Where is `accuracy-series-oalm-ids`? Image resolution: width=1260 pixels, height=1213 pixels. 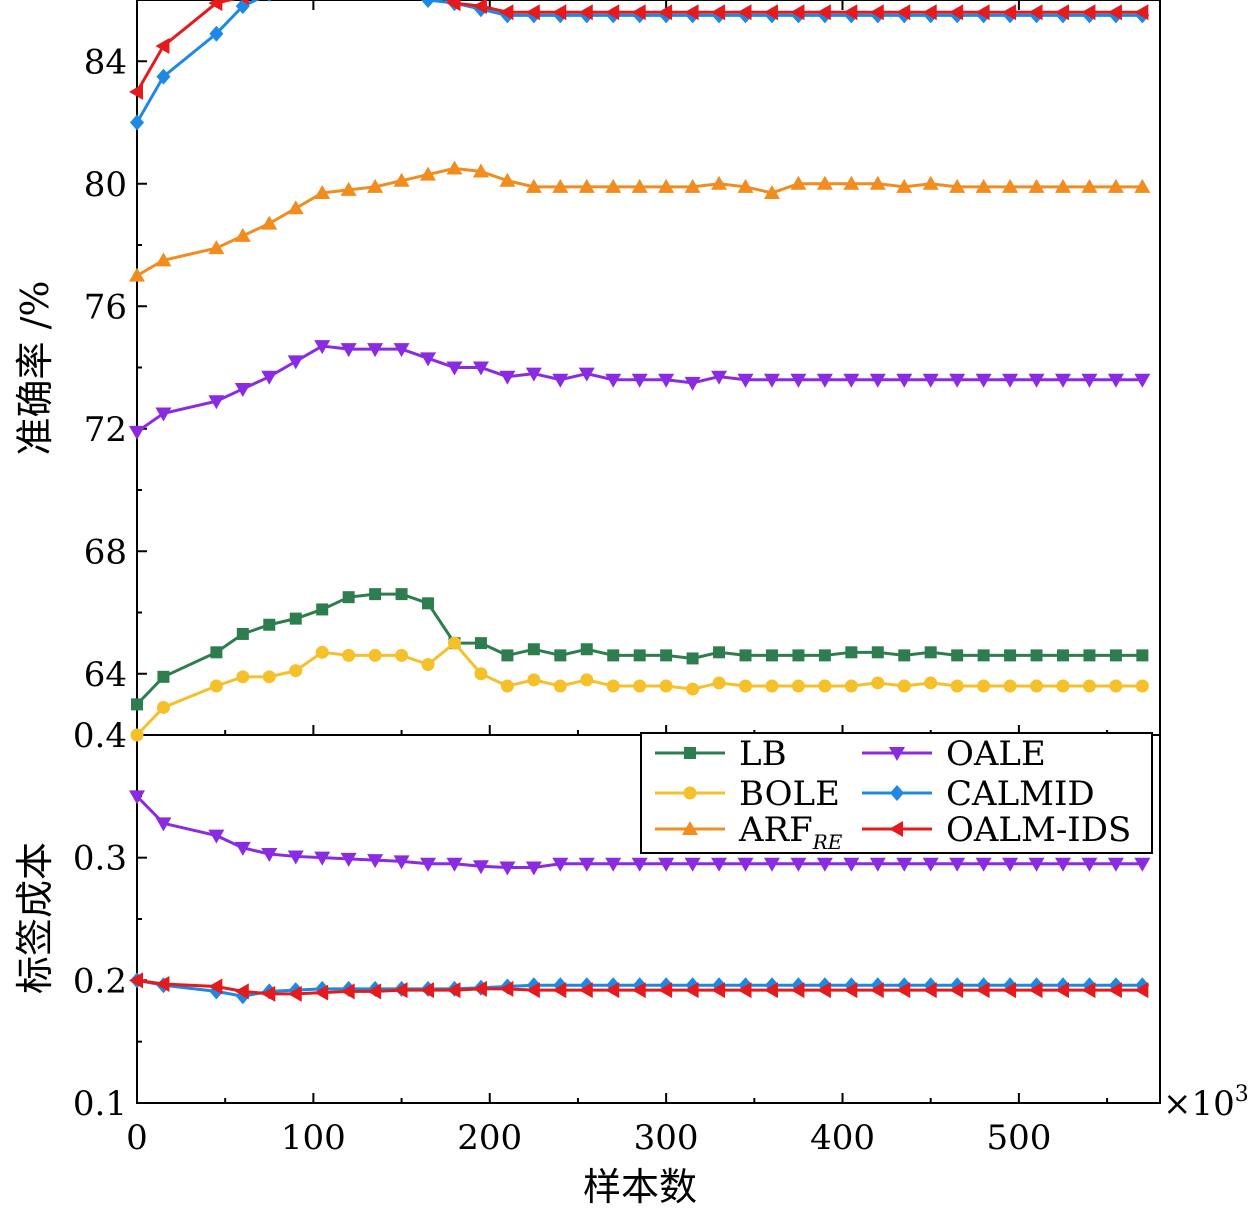 accuracy-series-oalm-ids is located at coordinates (639, 50).